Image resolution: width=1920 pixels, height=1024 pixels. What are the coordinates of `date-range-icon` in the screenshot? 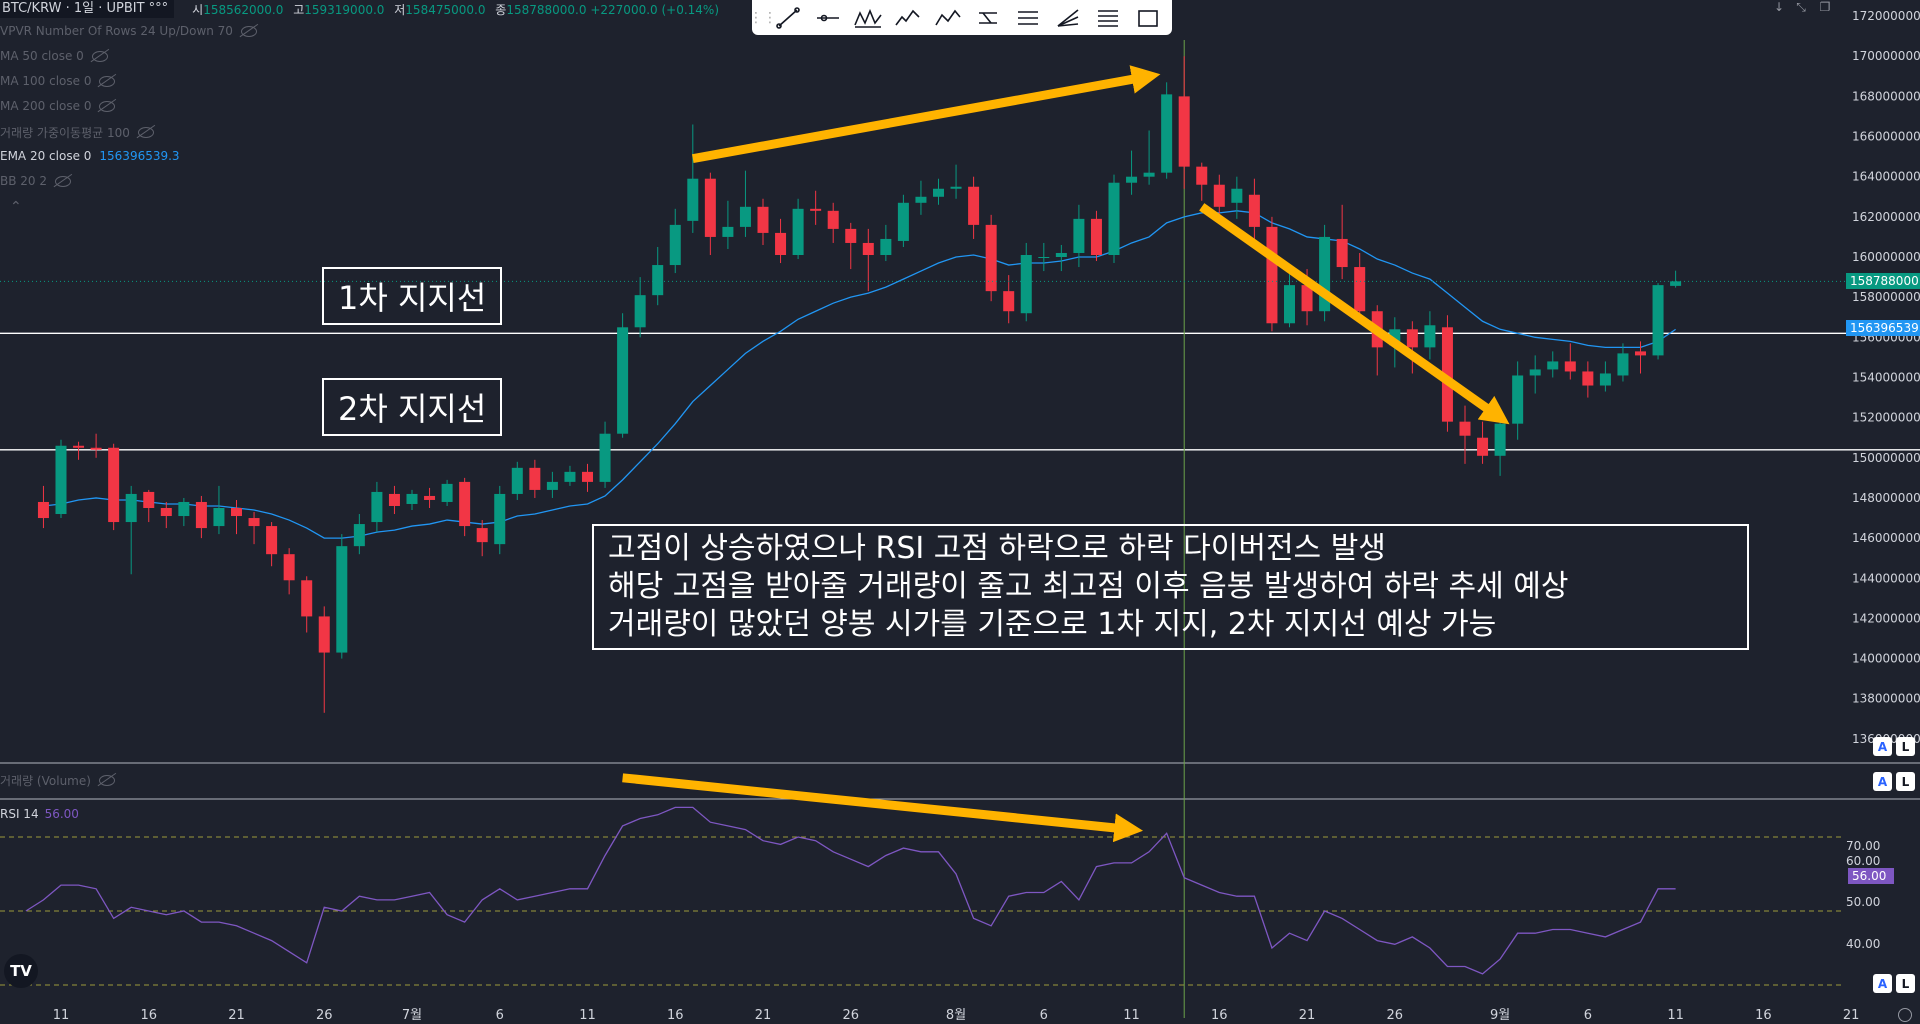 It's located at (1028, 18).